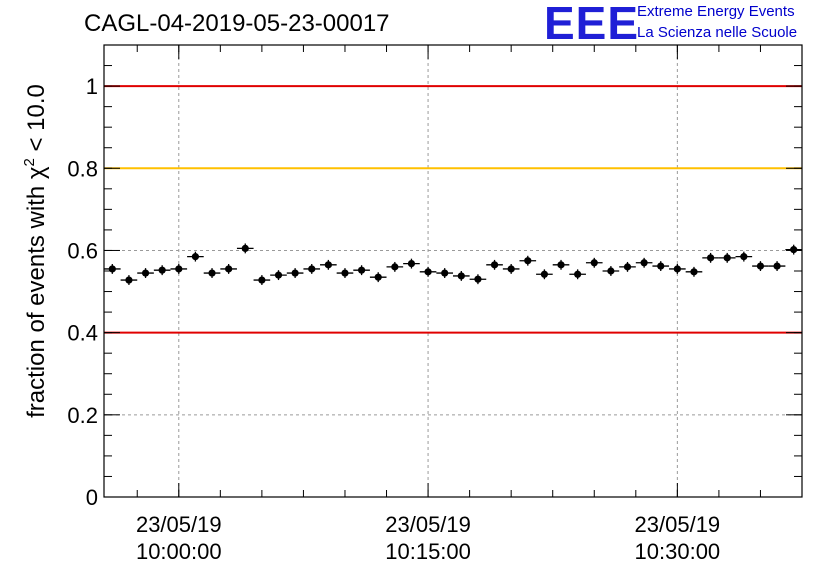 Image resolution: width=836 pixels, height=572 pixels. What do you see at coordinates (82, 168) in the screenshot?
I see `y-tick-label: 0.8` at bounding box center [82, 168].